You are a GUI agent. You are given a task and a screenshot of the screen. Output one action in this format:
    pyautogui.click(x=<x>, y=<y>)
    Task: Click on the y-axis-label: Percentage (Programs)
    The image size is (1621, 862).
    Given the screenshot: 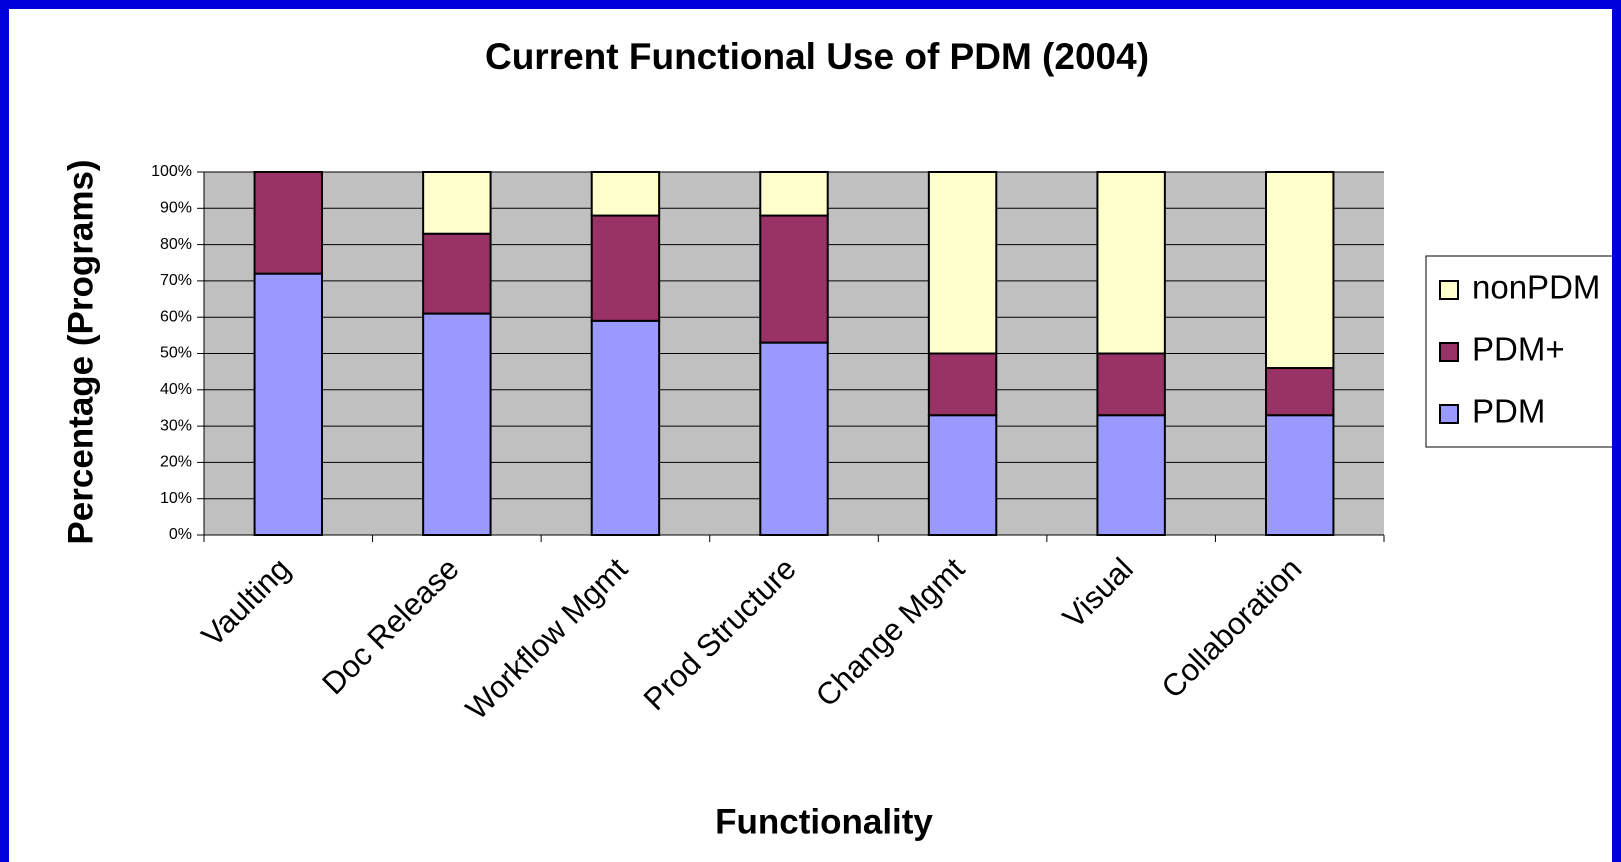 What is the action you would take?
    pyautogui.click(x=80, y=351)
    